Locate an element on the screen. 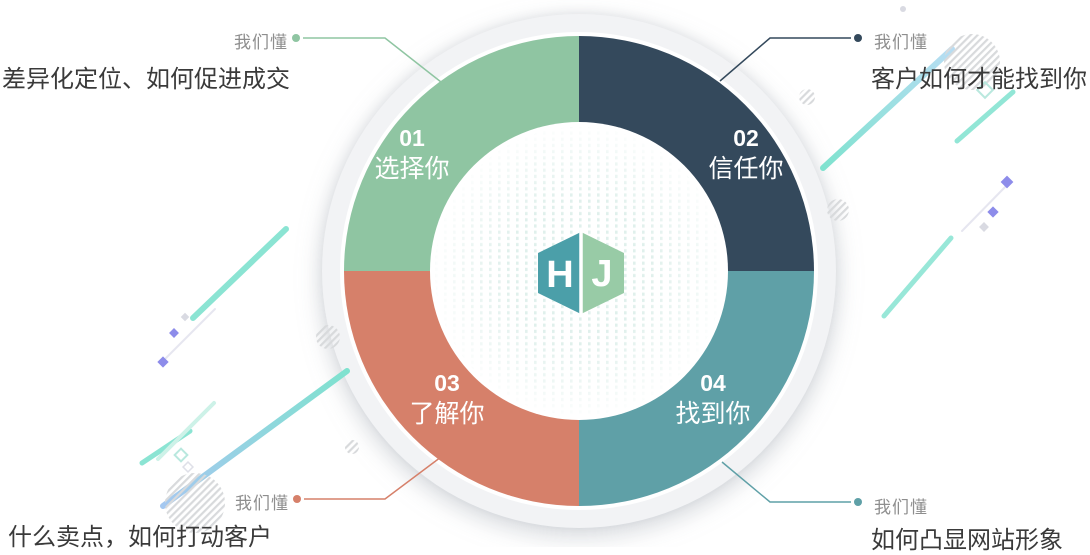 Image resolution: width=1090 pixels, height=555 pixels. callout-tag-bottom-left: 我们懂 is located at coordinates (262, 503).